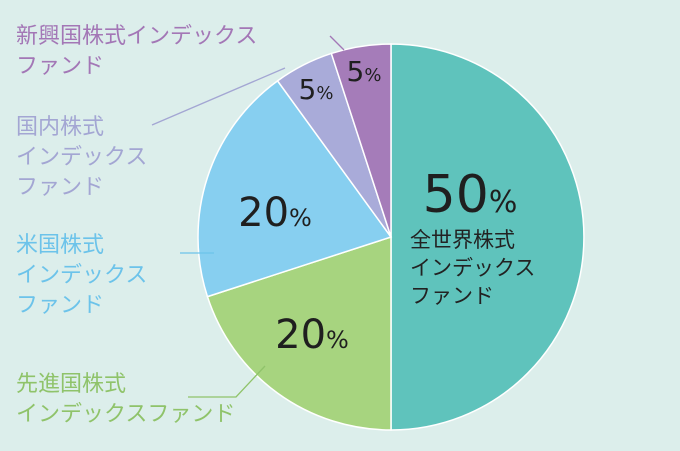 This screenshot has height=451, width=680. Describe the element at coordinates (275, 213) in the screenshot. I see `value-label-3: 20%` at that location.